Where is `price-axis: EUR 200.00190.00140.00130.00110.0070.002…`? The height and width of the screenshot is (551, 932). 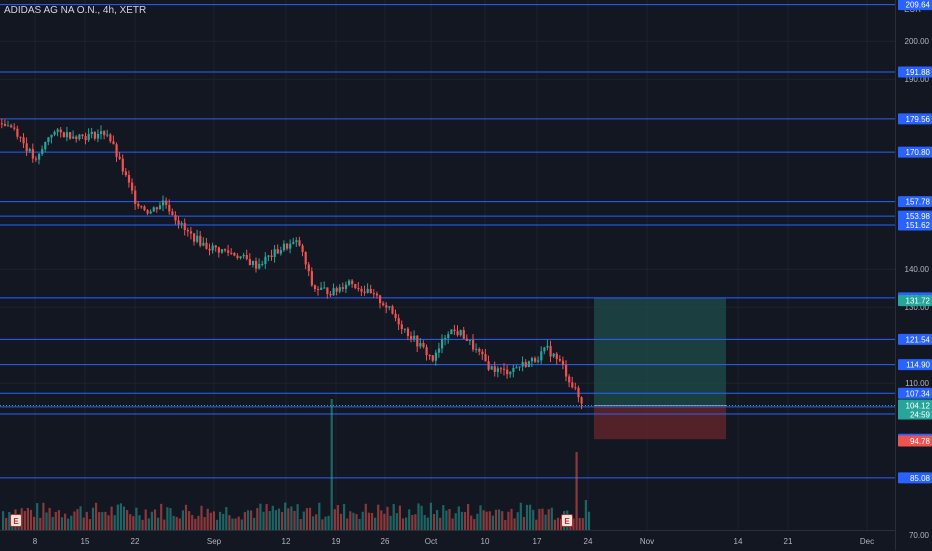 price-axis: EUR 200.00190.00140.00130.00110.0070.002… is located at coordinates (913, 275).